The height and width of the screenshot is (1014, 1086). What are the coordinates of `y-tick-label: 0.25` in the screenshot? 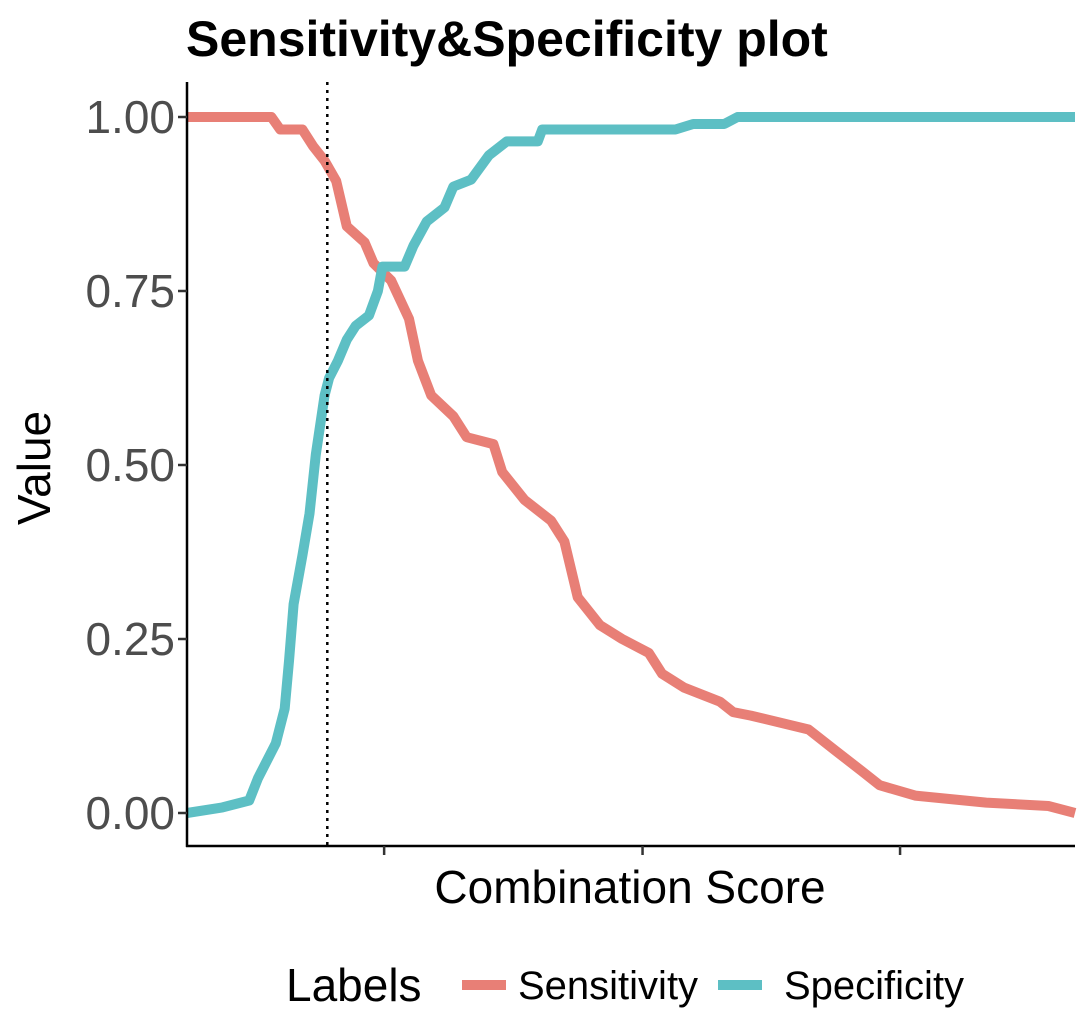 It's located at (130, 639).